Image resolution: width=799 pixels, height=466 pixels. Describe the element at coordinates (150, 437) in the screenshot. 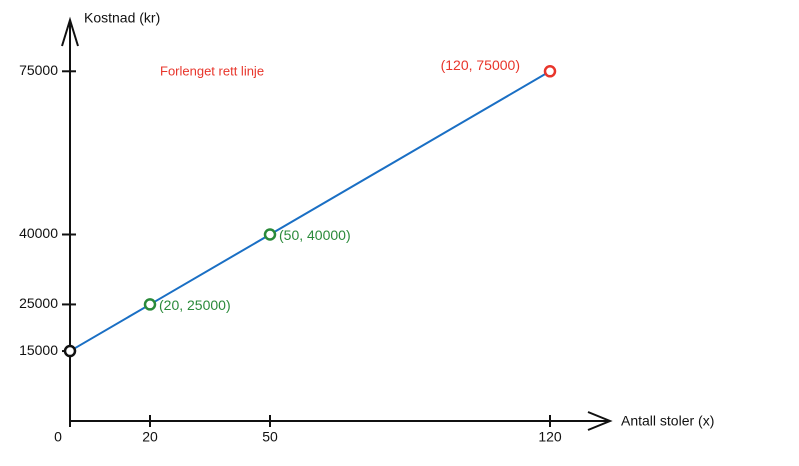

I see `x-tick-label: 20` at that location.